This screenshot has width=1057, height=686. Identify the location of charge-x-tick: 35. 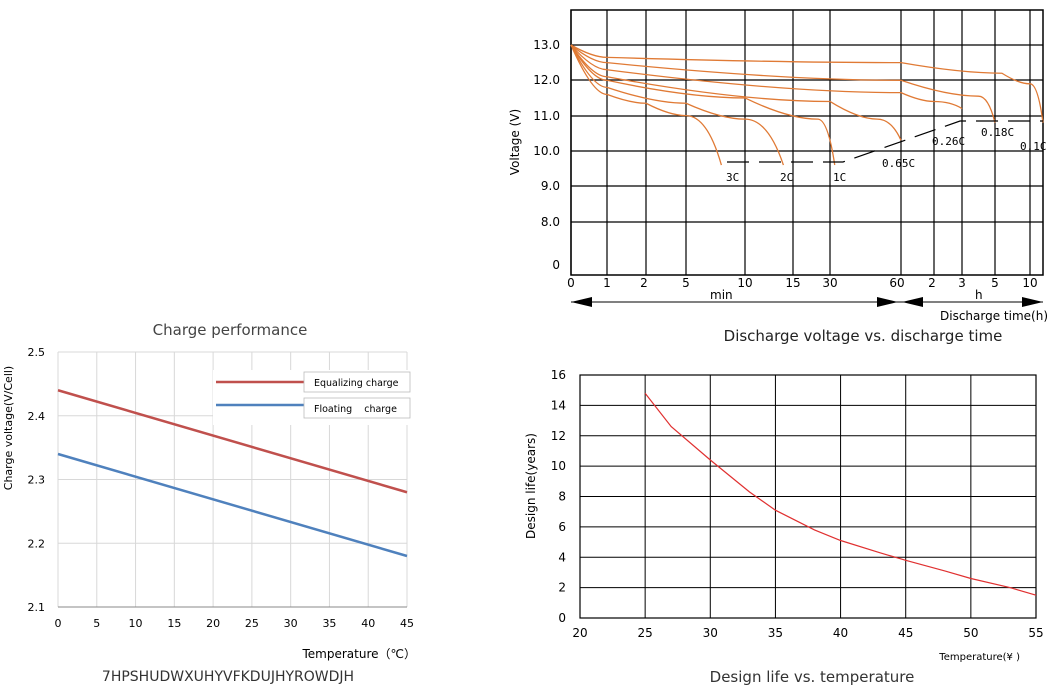
(329, 623).